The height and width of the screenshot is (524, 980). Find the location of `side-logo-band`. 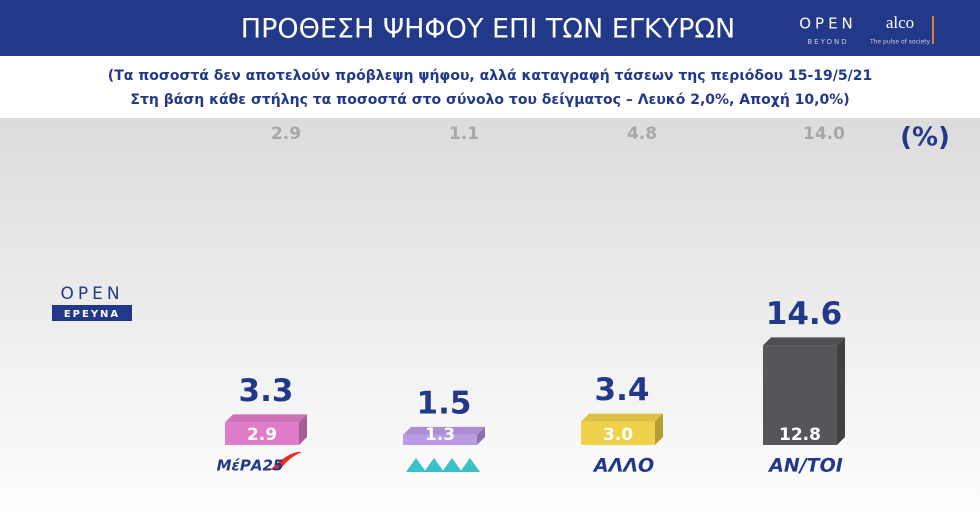

side-logo-band is located at coordinates (92, 313).